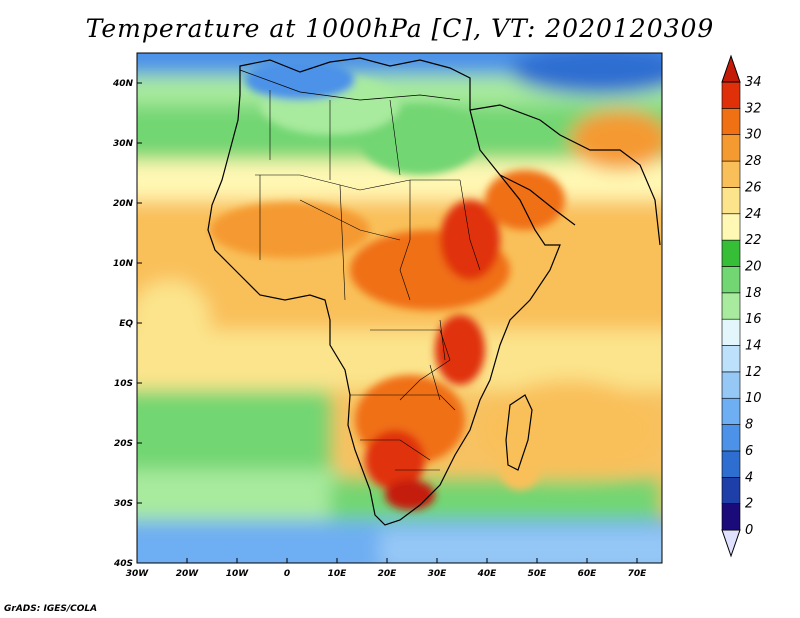 The height and width of the screenshot is (618, 800). I want to click on lon-tick-label: 70E, so click(638, 574).